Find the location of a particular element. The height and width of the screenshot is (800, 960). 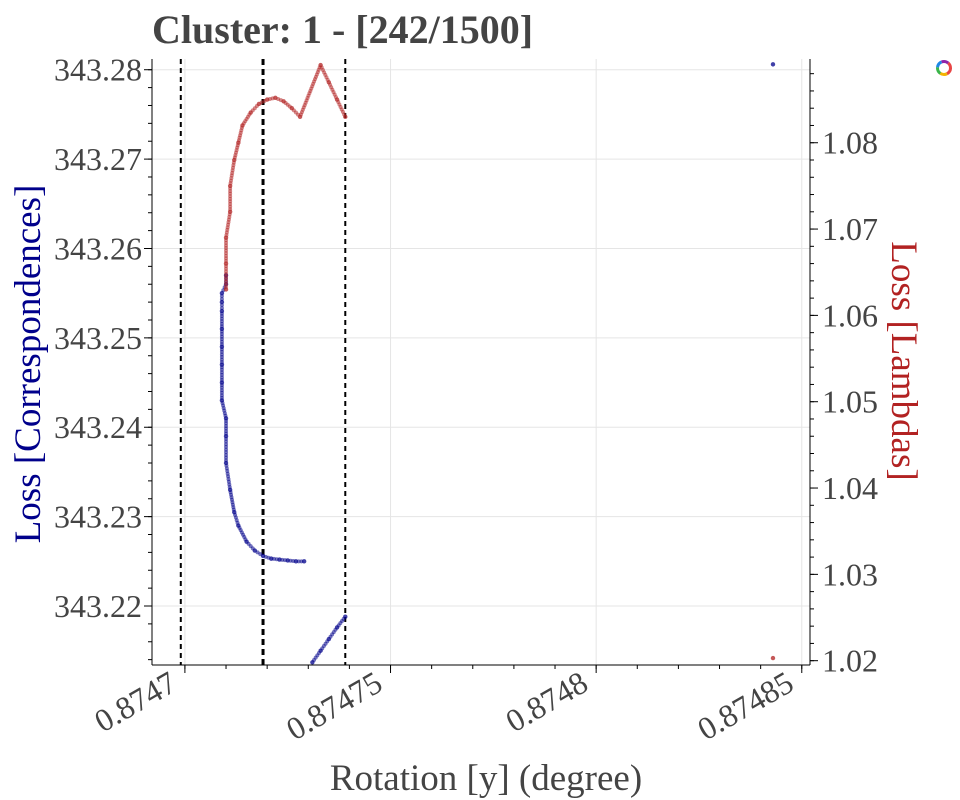

x-tick-label: 0.8748 is located at coordinates (546, 701).